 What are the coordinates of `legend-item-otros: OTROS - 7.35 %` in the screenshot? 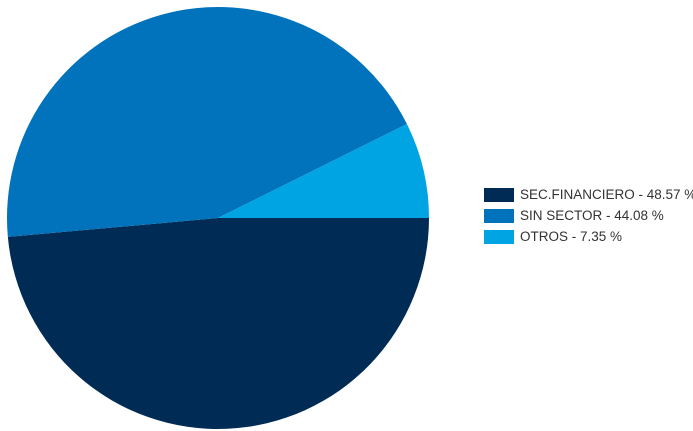 It's located at (588, 236).